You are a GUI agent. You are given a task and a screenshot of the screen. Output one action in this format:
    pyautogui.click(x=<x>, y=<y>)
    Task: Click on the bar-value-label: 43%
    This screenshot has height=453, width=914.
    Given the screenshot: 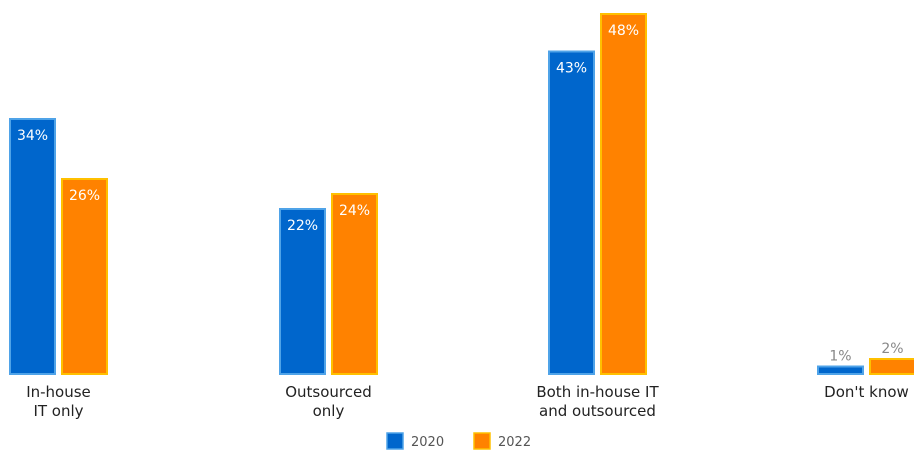 What is the action you would take?
    pyautogui.click(x=571, y=69)
    